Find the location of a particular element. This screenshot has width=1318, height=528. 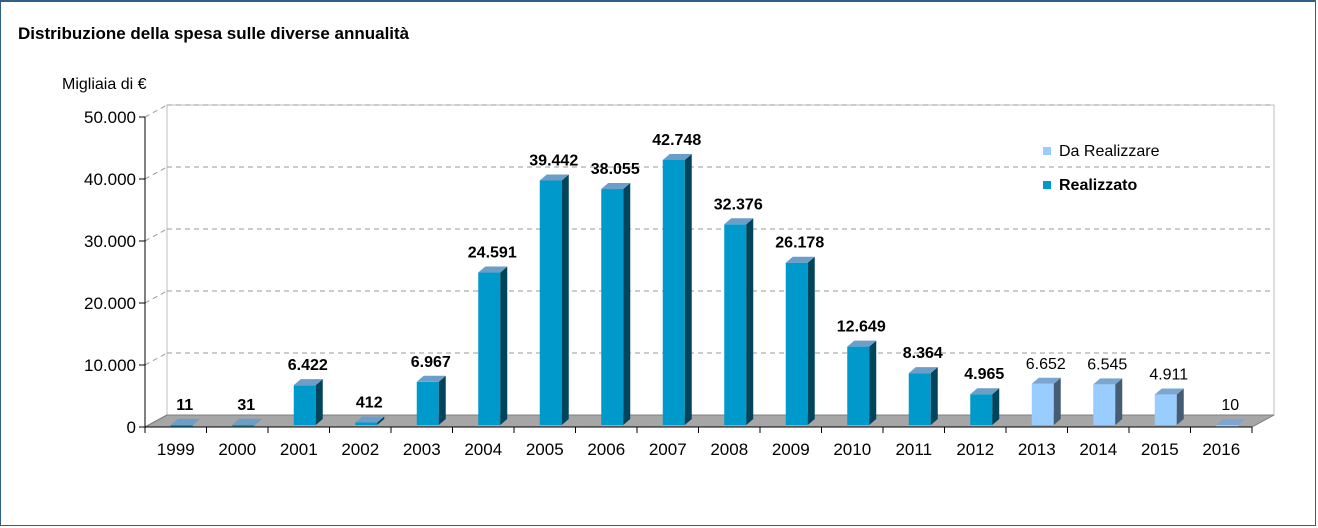

bar-2006 is located at coordinates (616, 304).